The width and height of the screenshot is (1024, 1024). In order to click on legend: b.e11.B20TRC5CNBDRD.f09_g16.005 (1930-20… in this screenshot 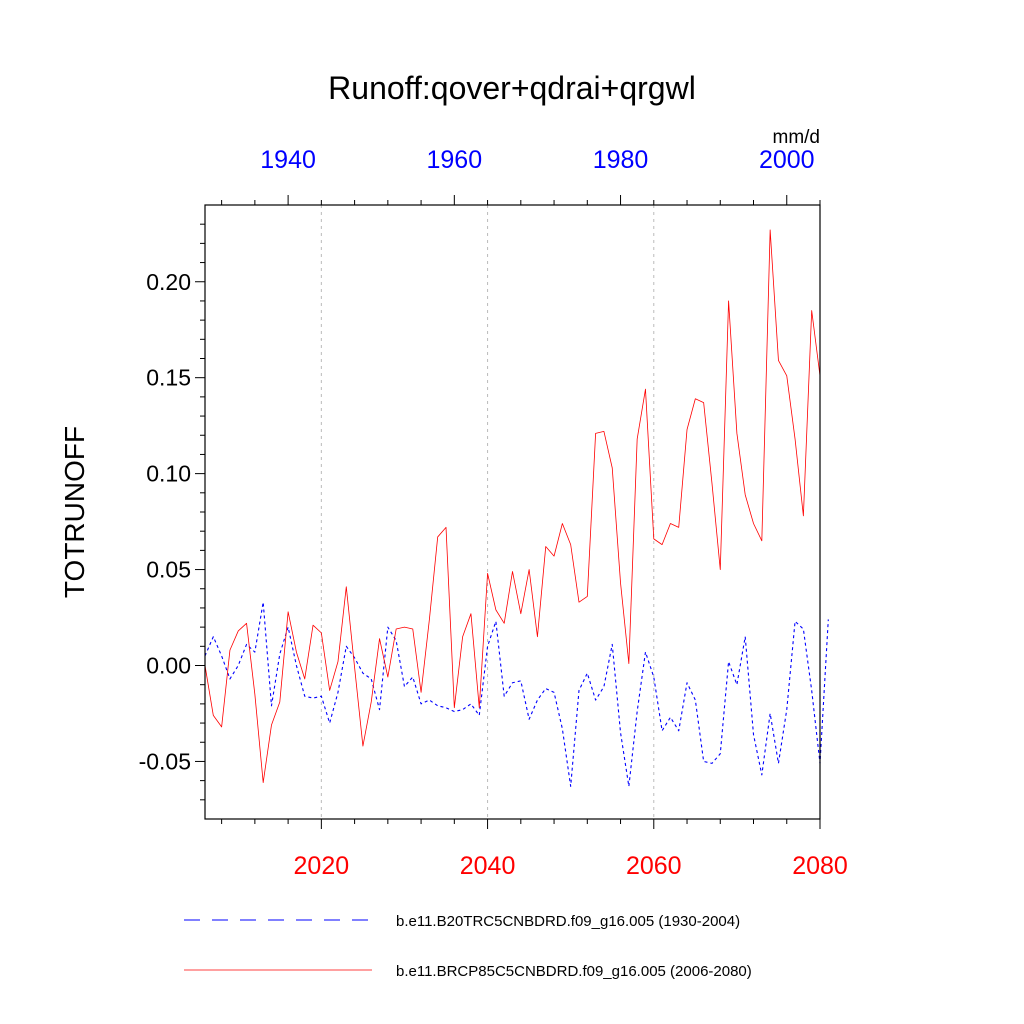, I will do `click(468, 946)`.